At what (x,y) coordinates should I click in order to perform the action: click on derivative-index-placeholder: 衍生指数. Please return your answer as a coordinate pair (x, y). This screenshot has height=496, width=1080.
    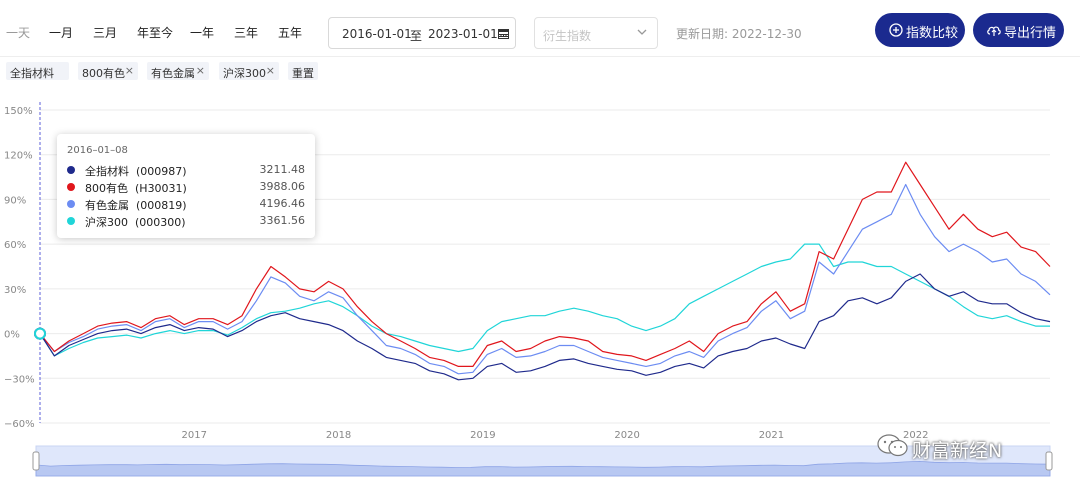
    Looking at the image, I should click on (567, 36).